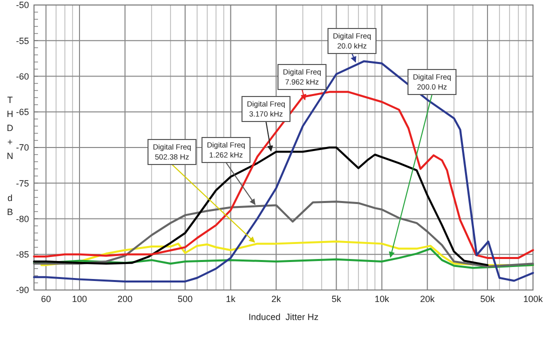 This screenshot has height=340, width=550. I want to click on x-axis-title: Induced Jitter Hz, so click(284, 317).